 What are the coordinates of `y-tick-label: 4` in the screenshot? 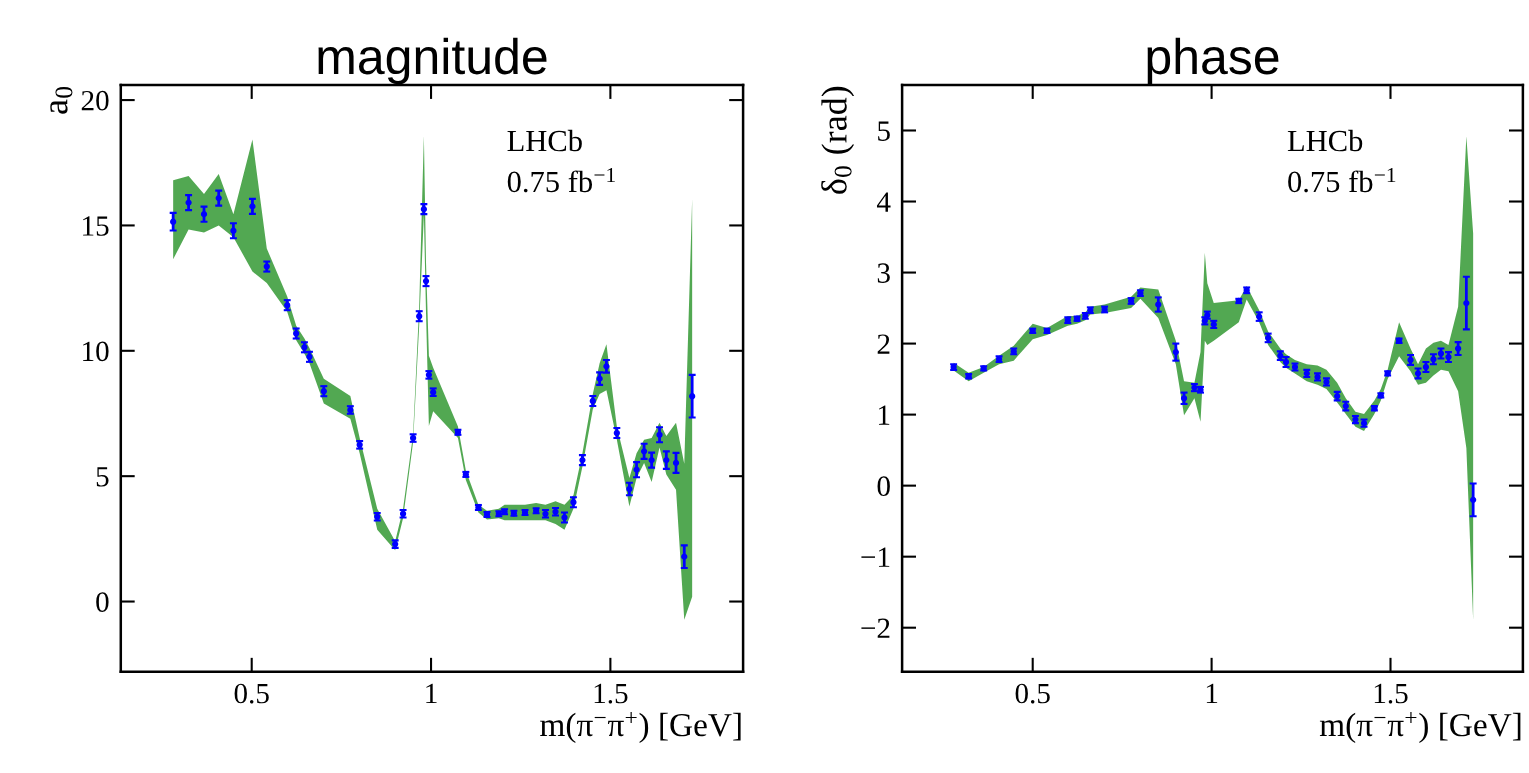 It's located at (883, 202).